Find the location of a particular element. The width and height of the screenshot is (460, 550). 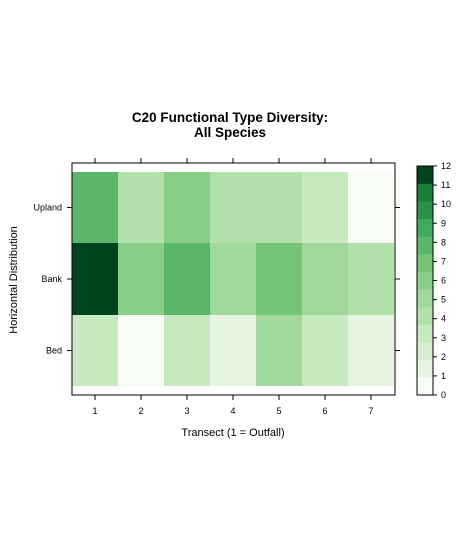

colorbar-tick-label-12: 12 is located at coordinates (446, 166).